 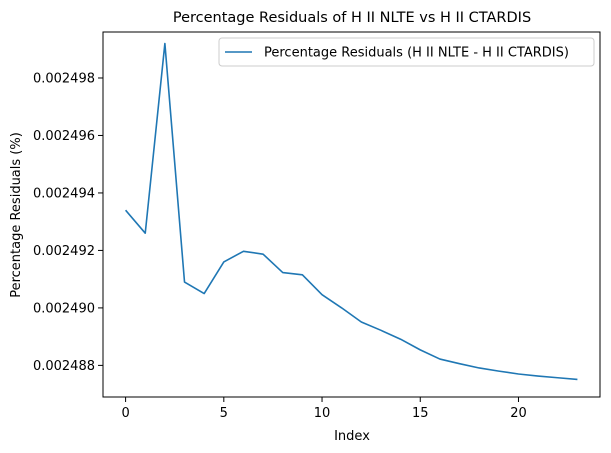 What do you see at coordinates (352, 436) in the screenshot?
I see `x-axis-label: Index` at bounding box center [352, 436].